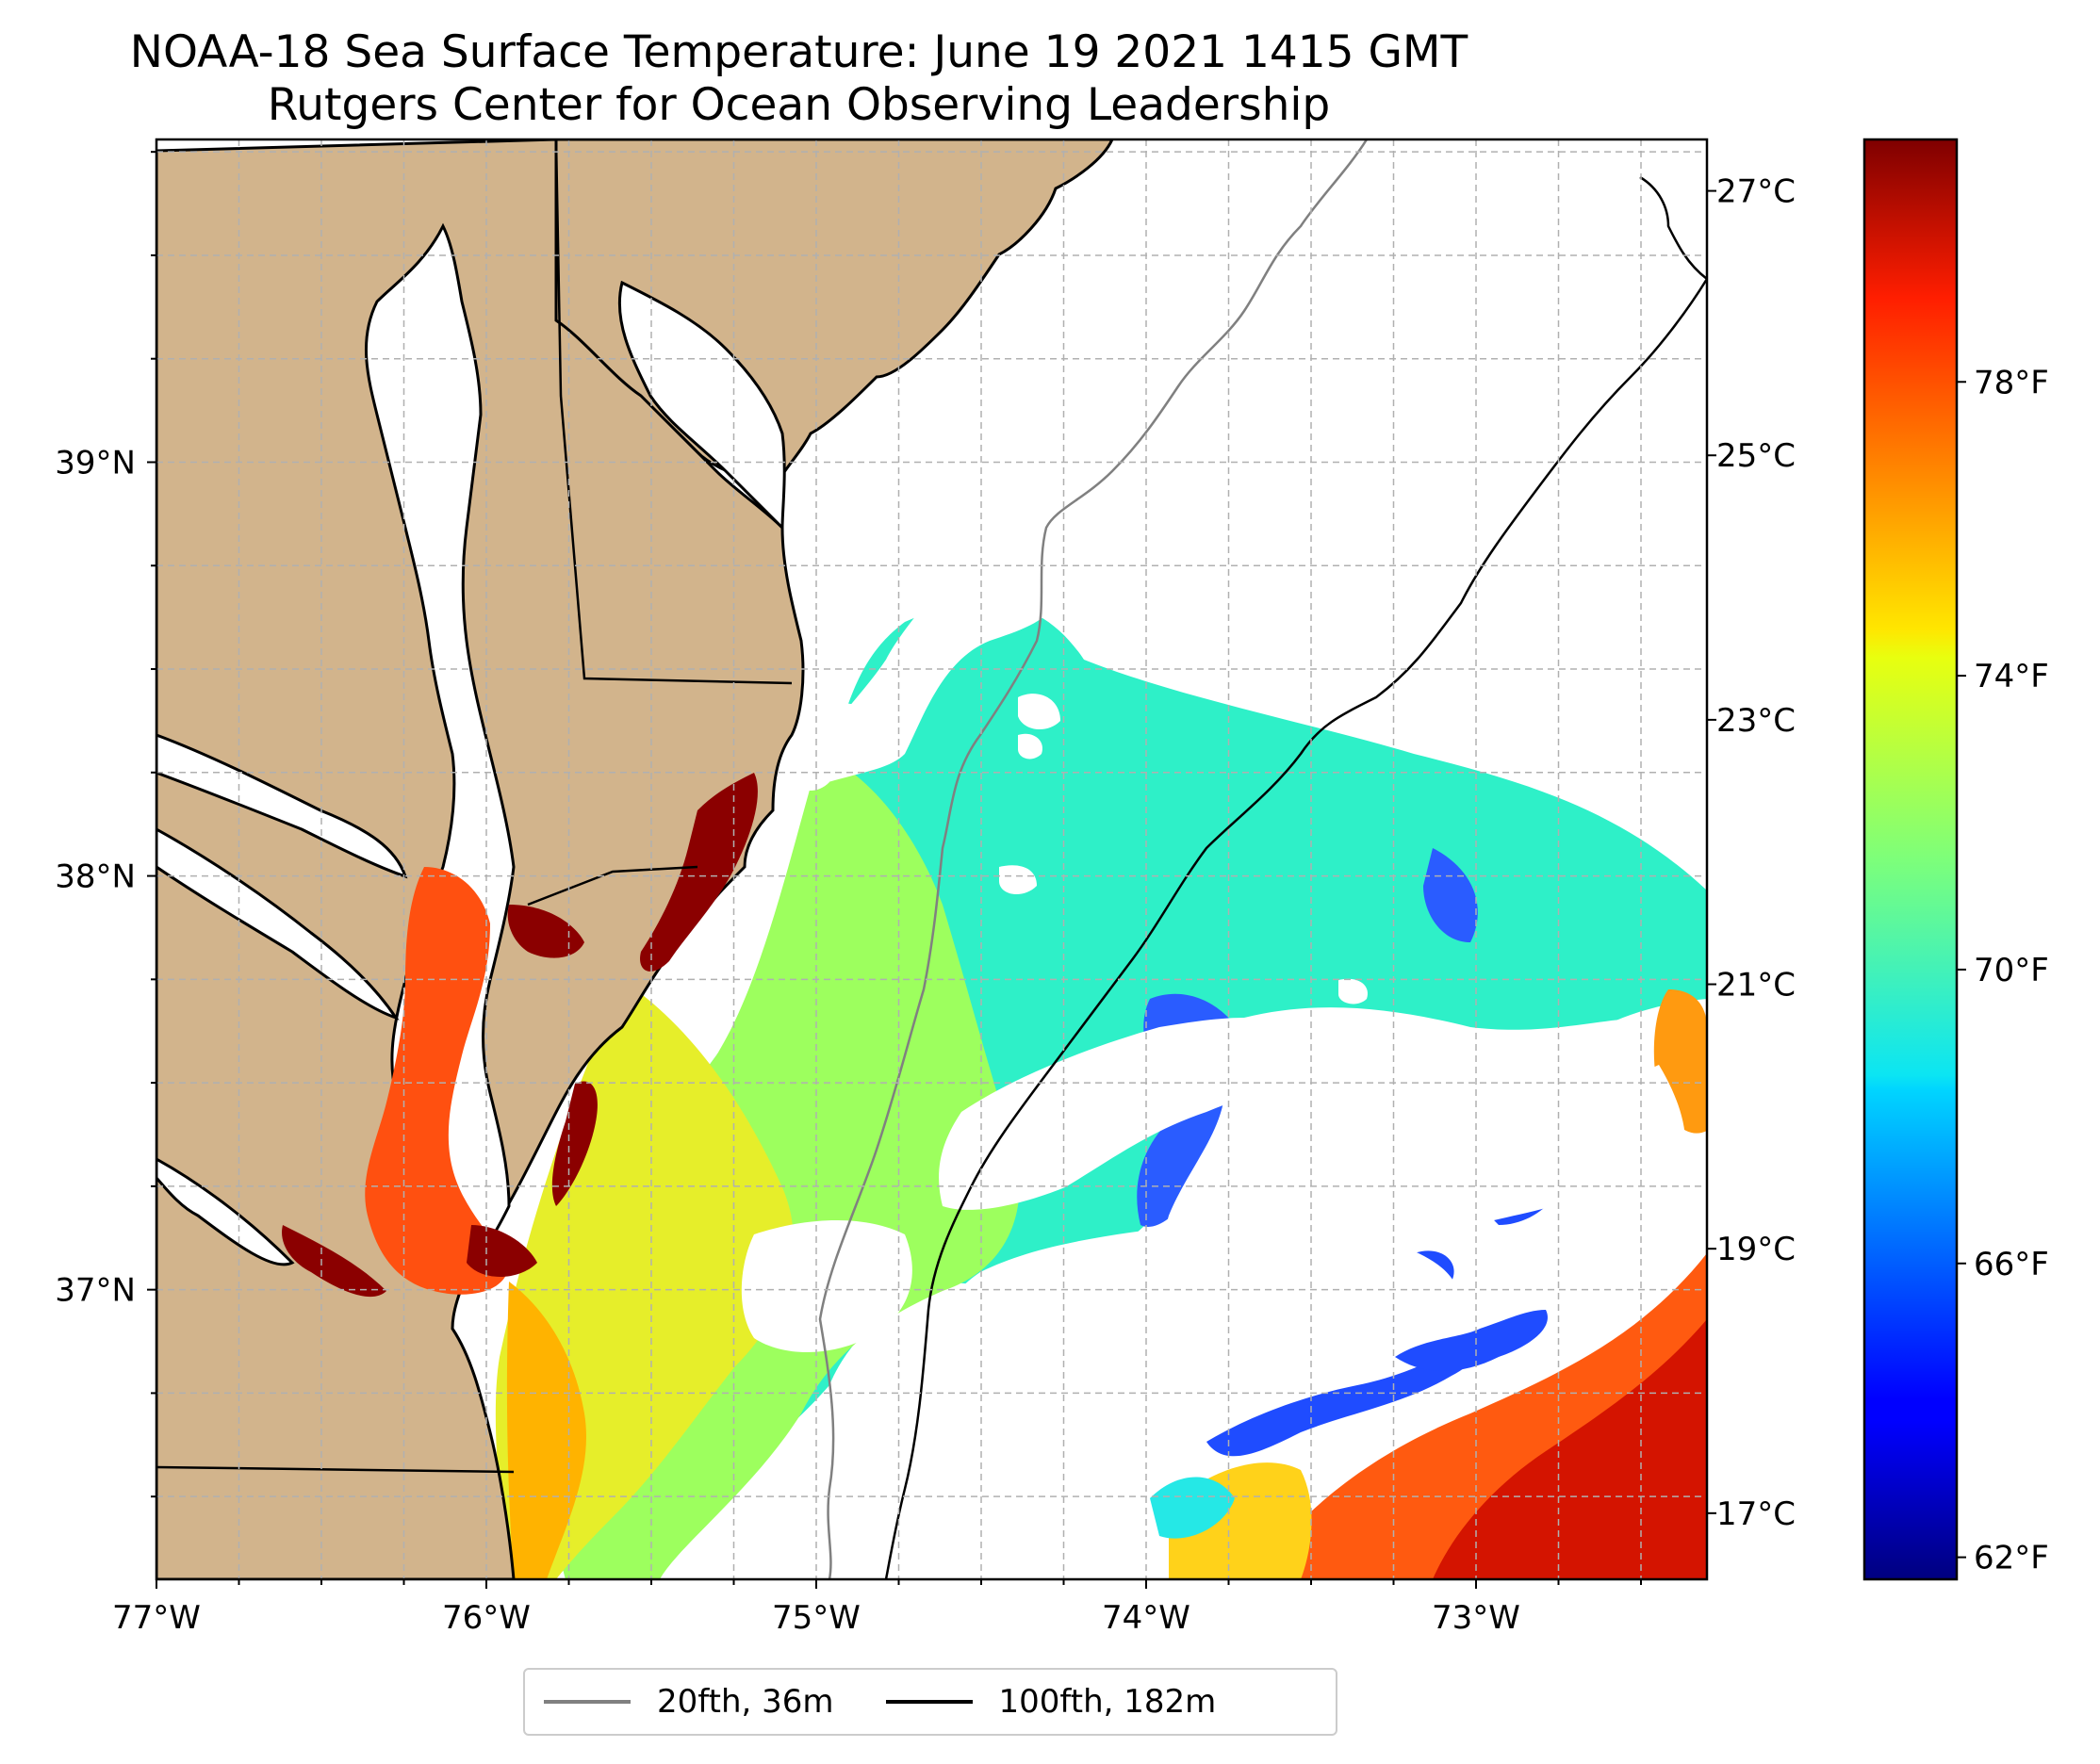 This screenshot has height=1764, width=2100. I want to click on bay-sst-hot, so click(545, 932).